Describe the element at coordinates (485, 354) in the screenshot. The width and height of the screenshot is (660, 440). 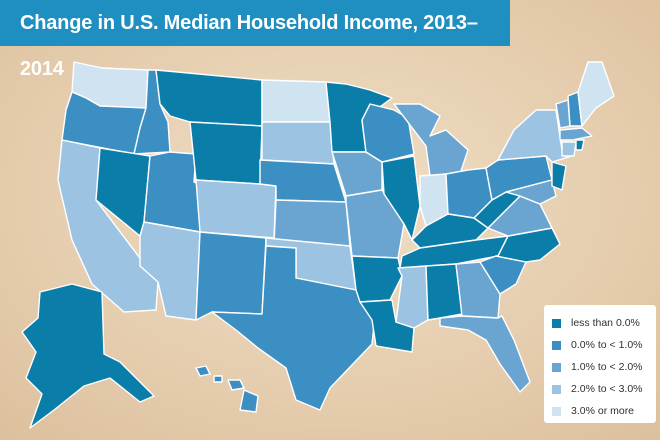
I see `state-florida` at that location.